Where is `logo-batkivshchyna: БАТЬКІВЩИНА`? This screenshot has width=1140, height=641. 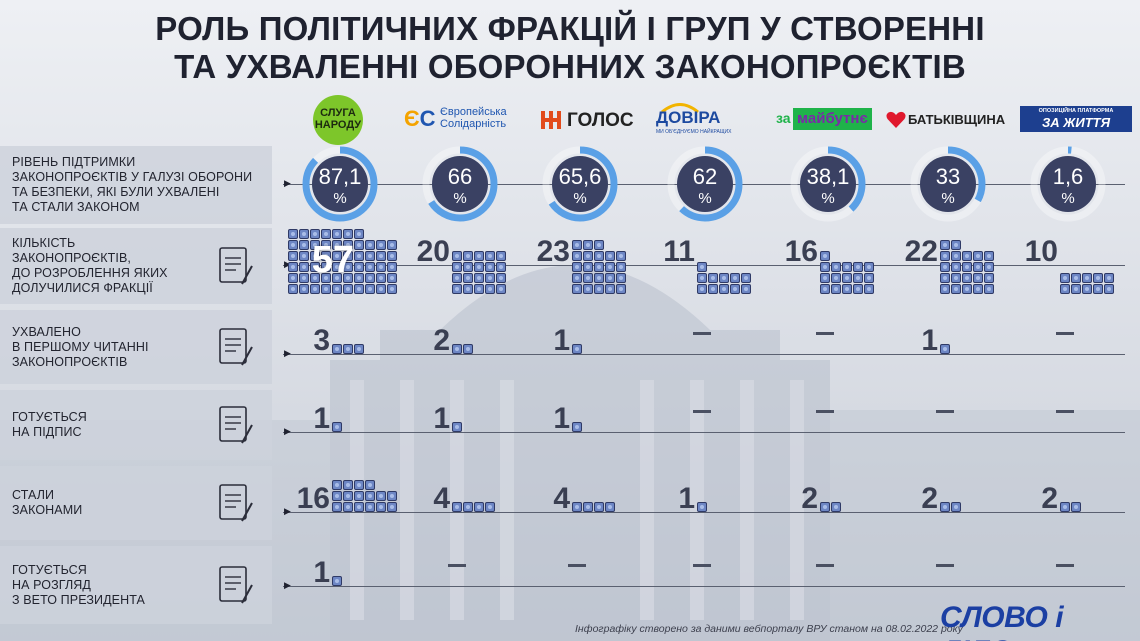
logo-batkivshchyna: БАТЬКІВЩИНА is located at coordinates (948, 120).